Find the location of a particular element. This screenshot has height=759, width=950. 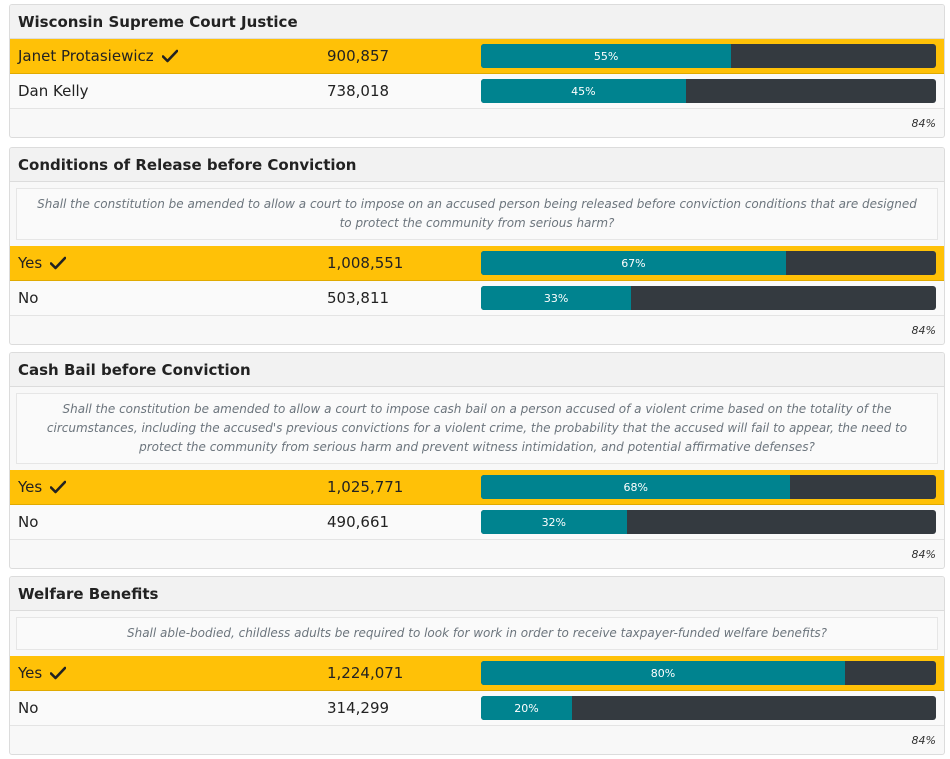

result-row: Yes 1,025,771 68% is located at coordinates (477, 487).